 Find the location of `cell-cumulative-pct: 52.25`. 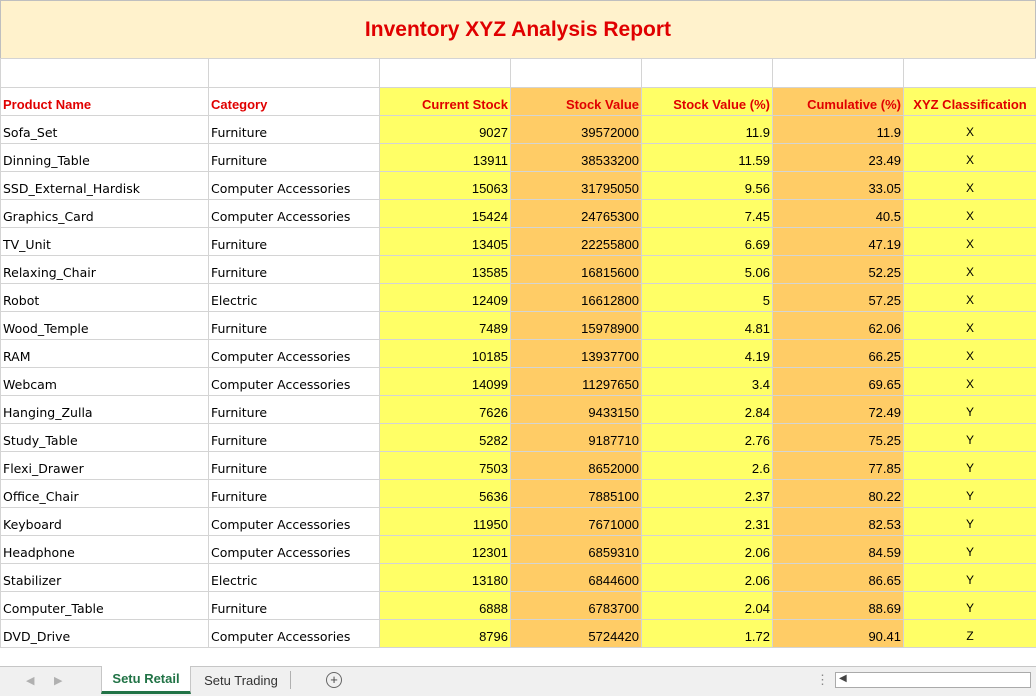

cell-cumulative-pct: 52.25 is located at coordinates (838, 269).